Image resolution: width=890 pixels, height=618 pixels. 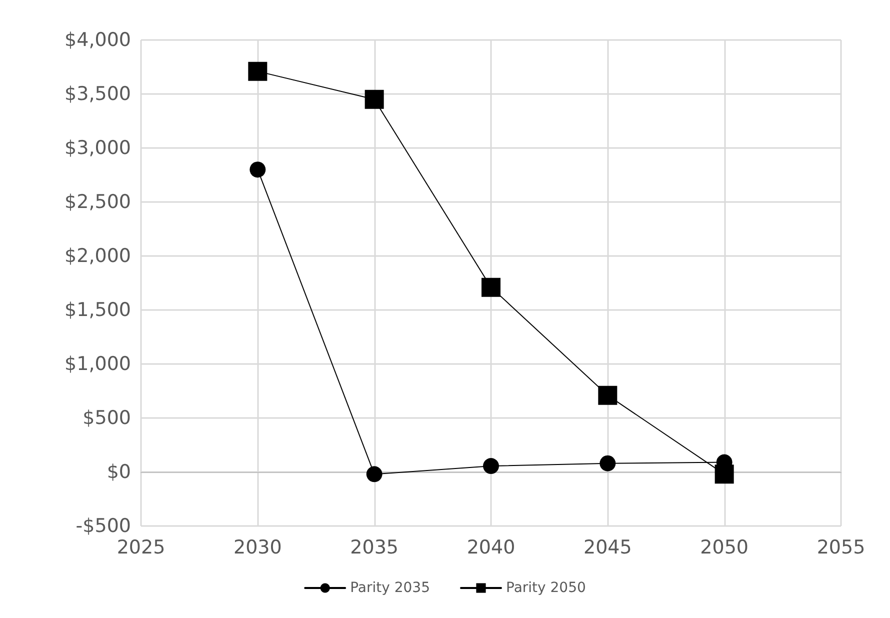 What do you see at coordinates (97, 40) in the screenshot?
I see `y-tick-label: $4,000` at bounding box center [97, 40].